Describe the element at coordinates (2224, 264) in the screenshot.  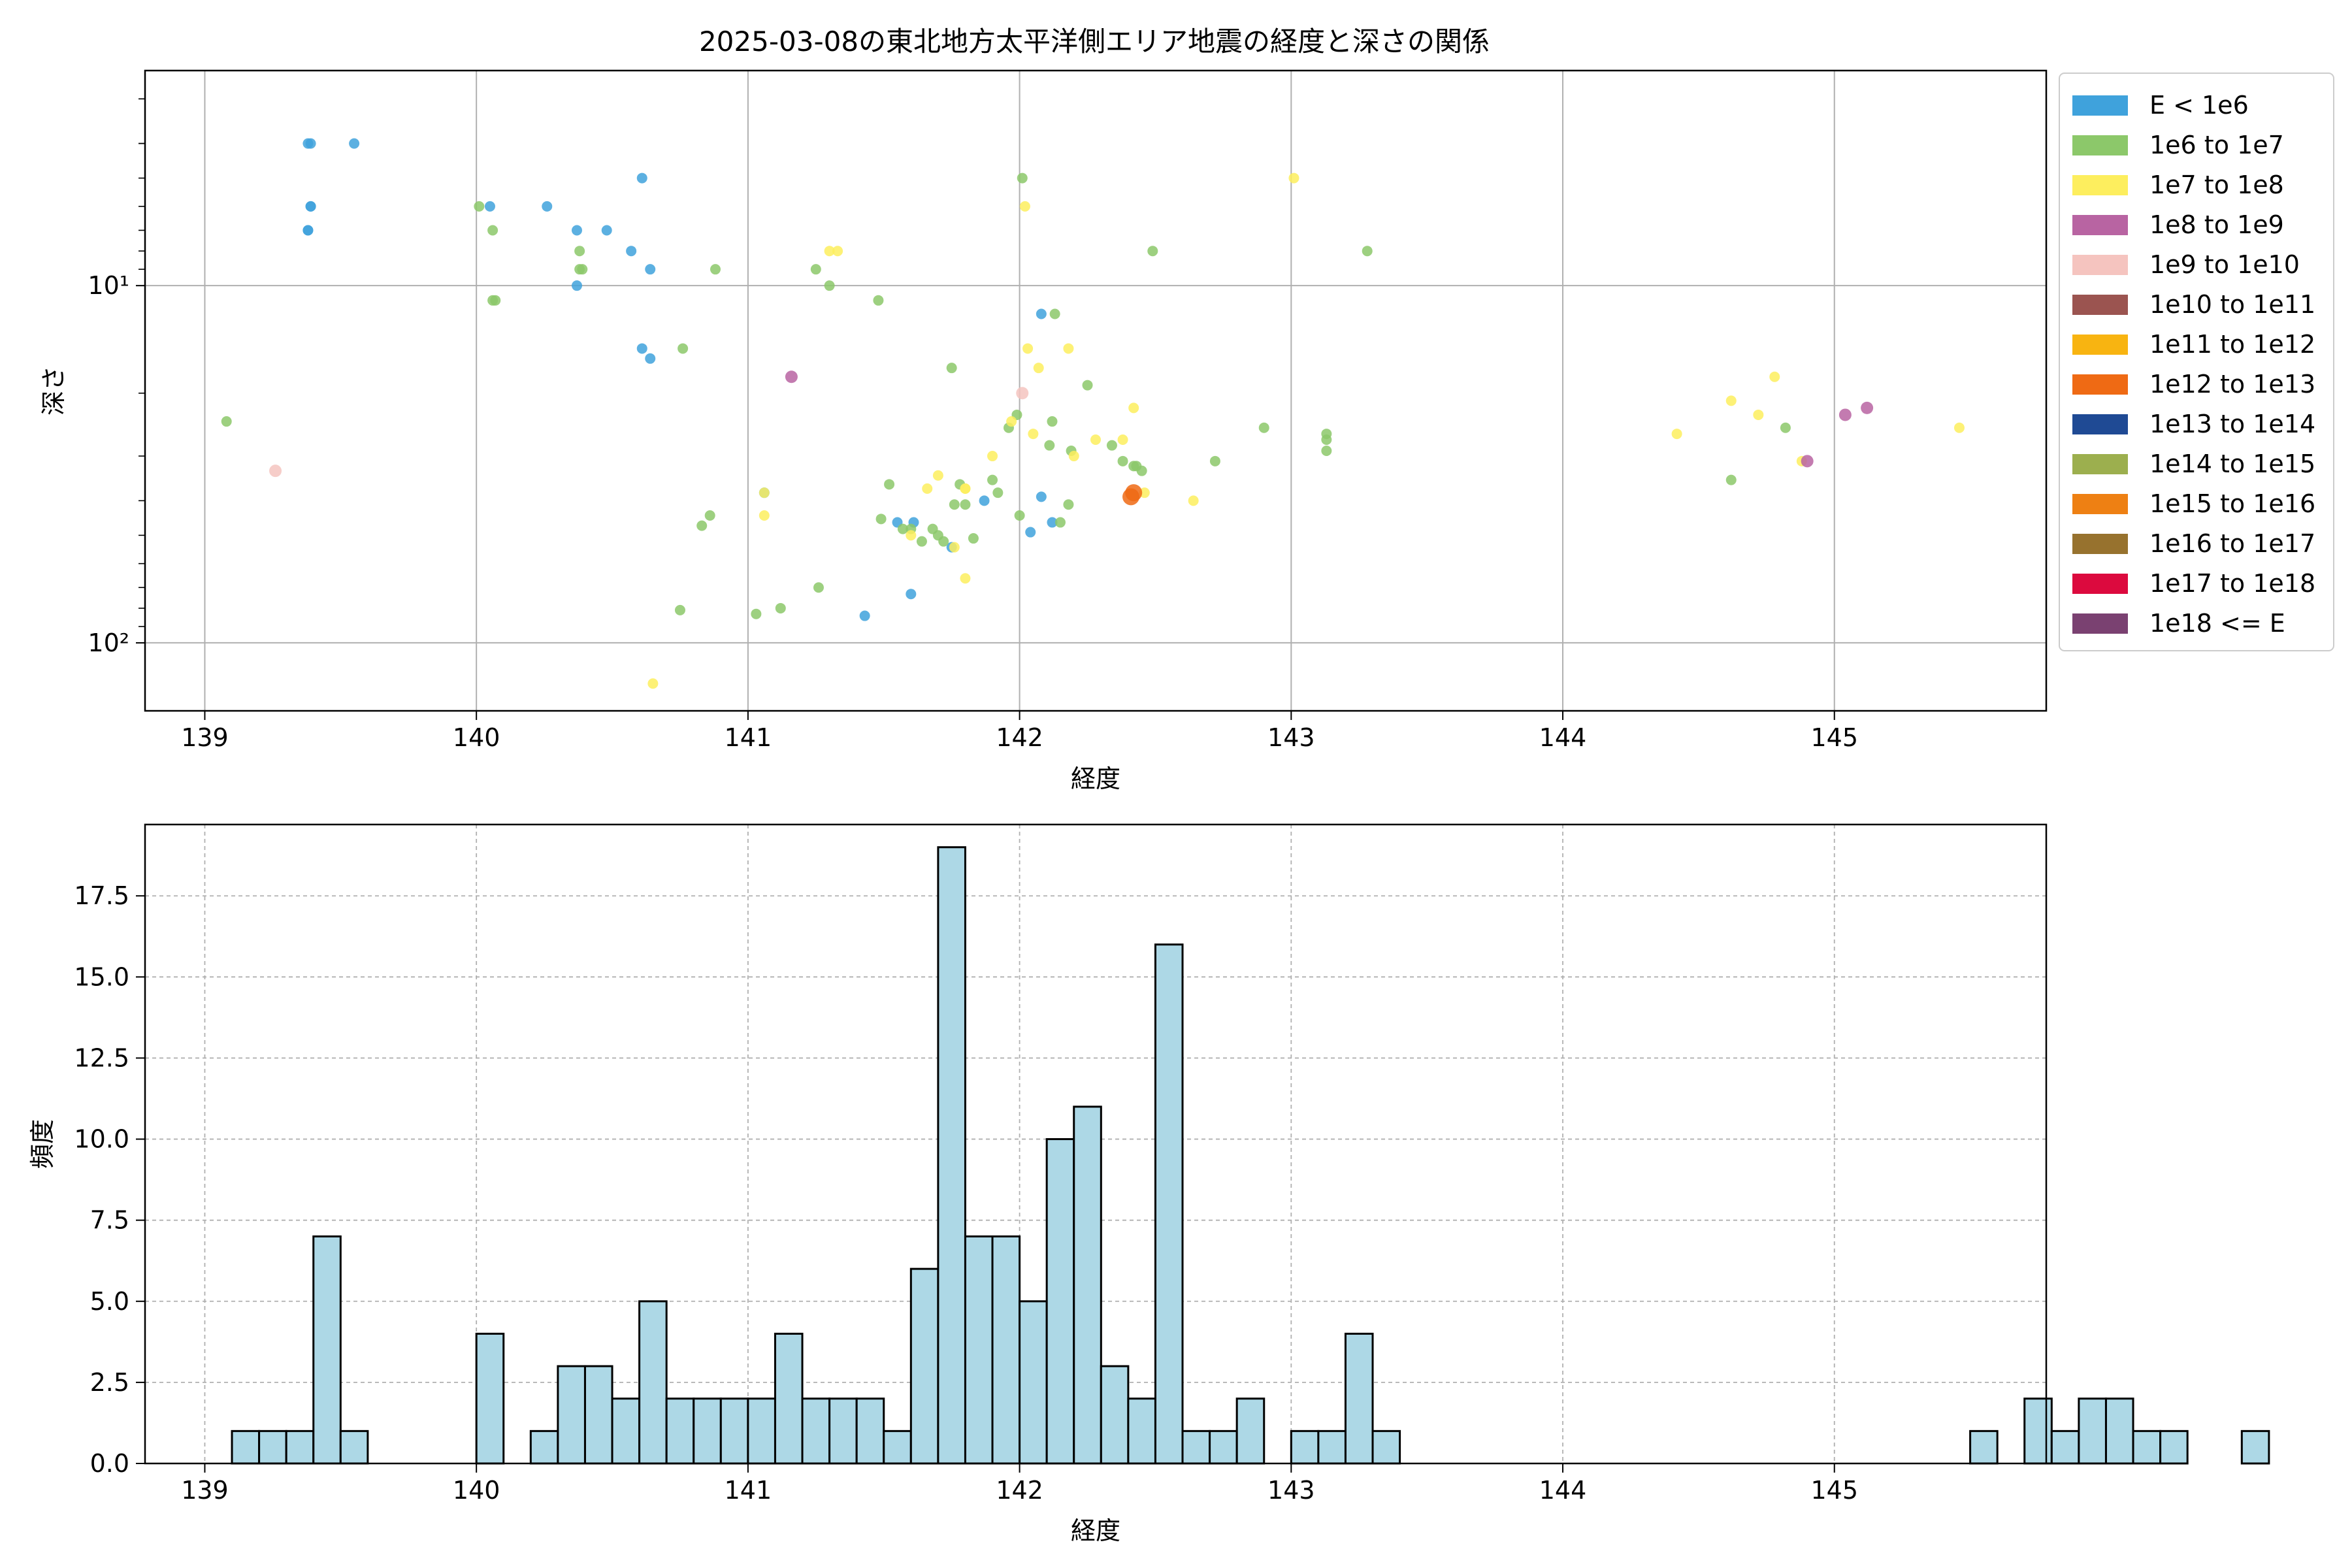
I see `legend-label: 1e9 to 1e10` at that location.